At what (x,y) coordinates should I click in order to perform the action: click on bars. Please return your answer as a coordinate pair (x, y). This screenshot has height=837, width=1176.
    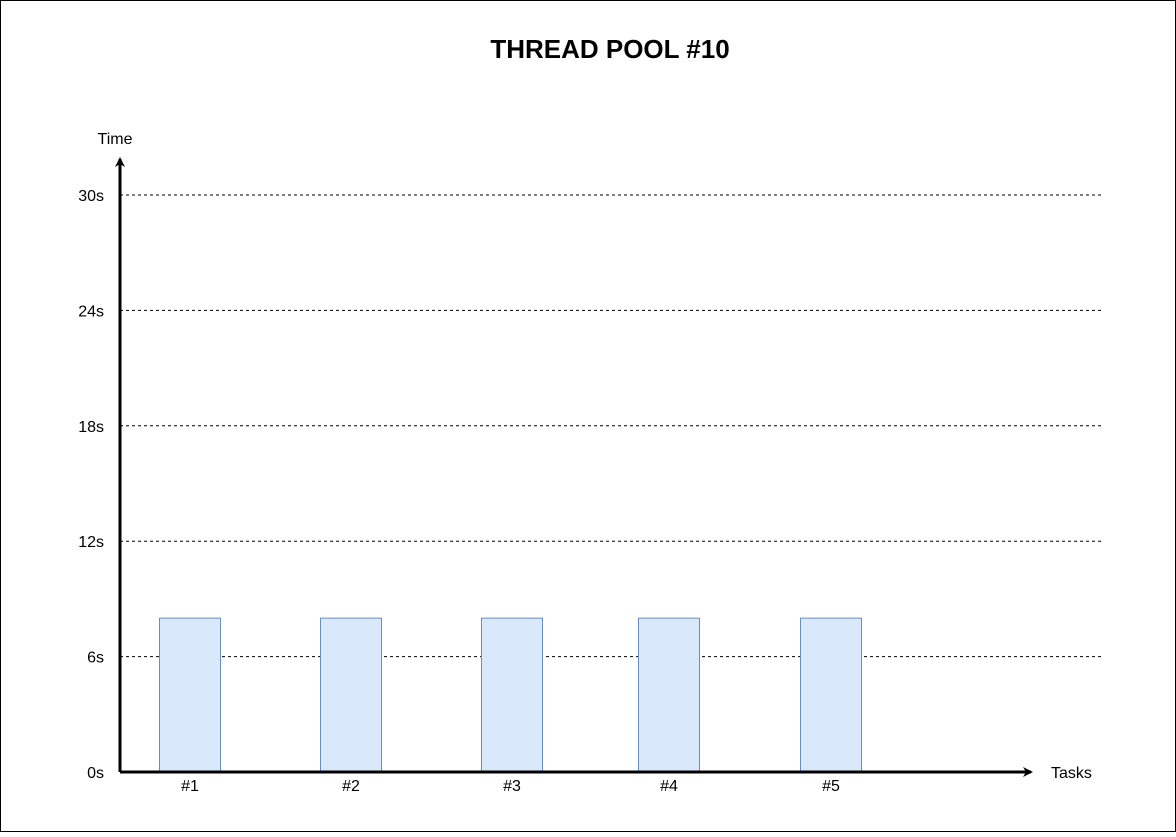
    Looking at the image, I should click on (510, 695).